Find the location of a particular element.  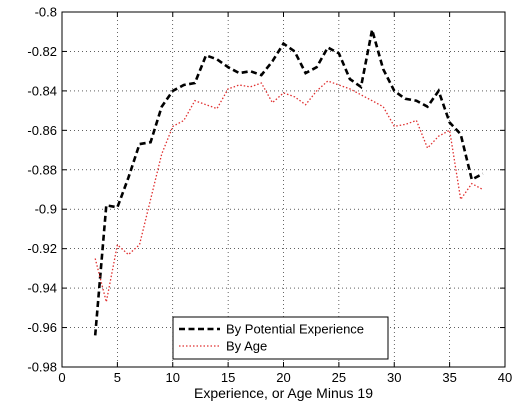

legend-label: By Age is located at coordinates (246, 346).